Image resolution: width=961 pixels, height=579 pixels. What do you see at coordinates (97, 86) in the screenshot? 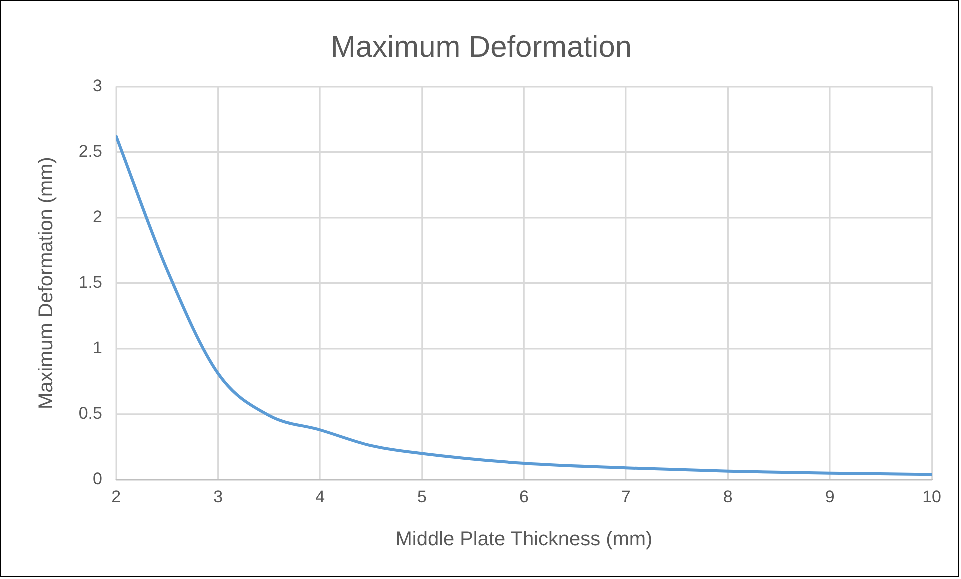
I see `y-tick-label: 3` at bounding box center [97, 86].